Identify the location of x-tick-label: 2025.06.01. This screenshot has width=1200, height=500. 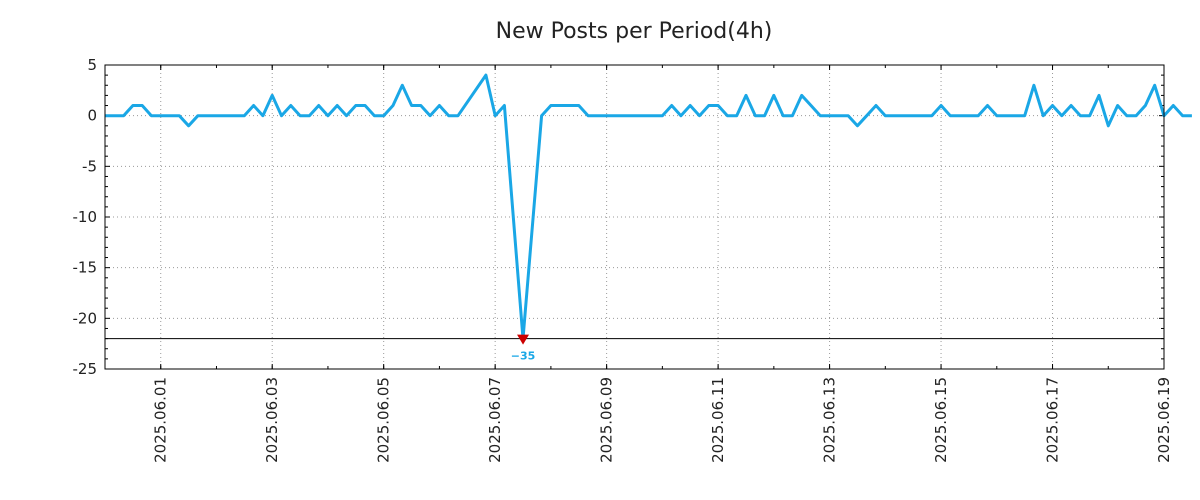
(161, 420).